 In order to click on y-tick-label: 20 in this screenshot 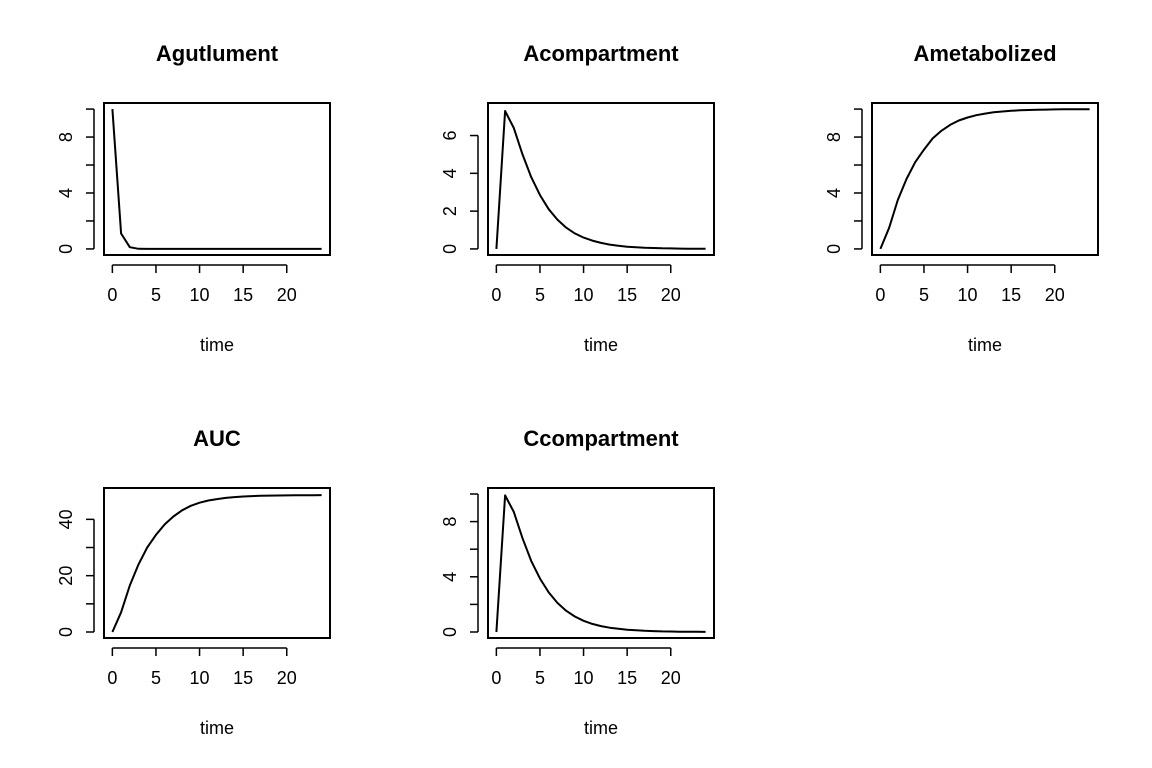, I will do `click(66, 576)`.